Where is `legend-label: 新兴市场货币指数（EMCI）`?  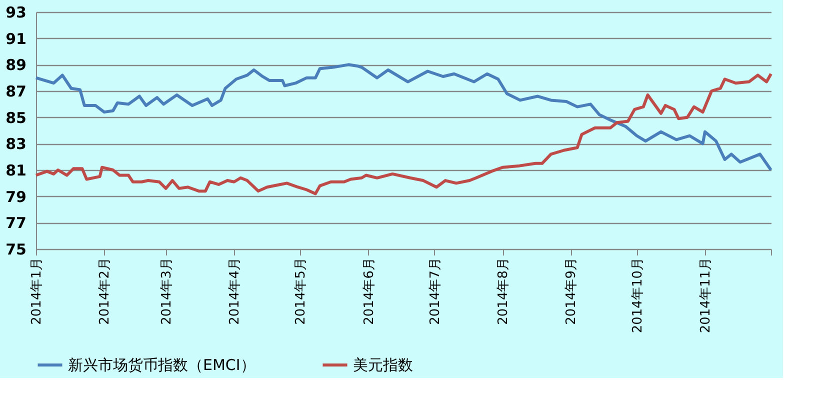
legend-label: 新兴市场货币指数（EMCI） is located at coordinates (162, 365).